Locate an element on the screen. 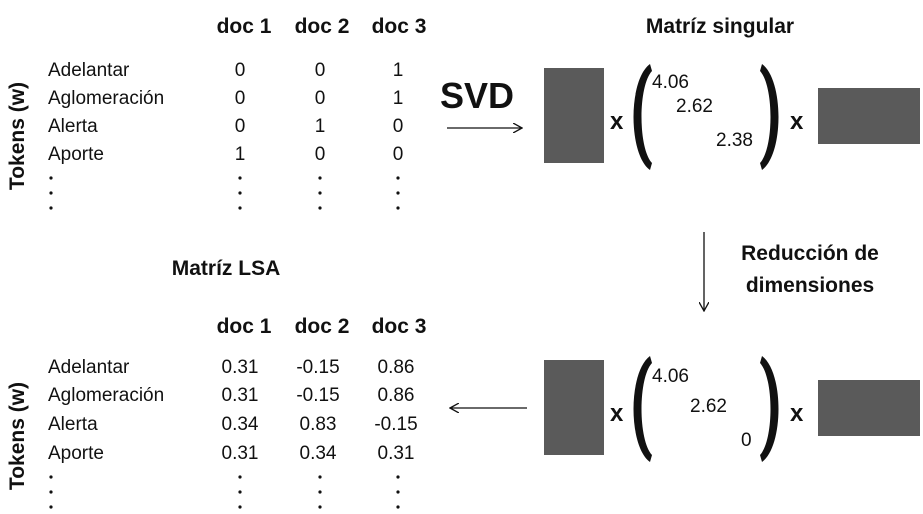 The width and height of the screenshot is (923, 514). reduction-label-line2: dimensiones is located at coordinates (810, 285).